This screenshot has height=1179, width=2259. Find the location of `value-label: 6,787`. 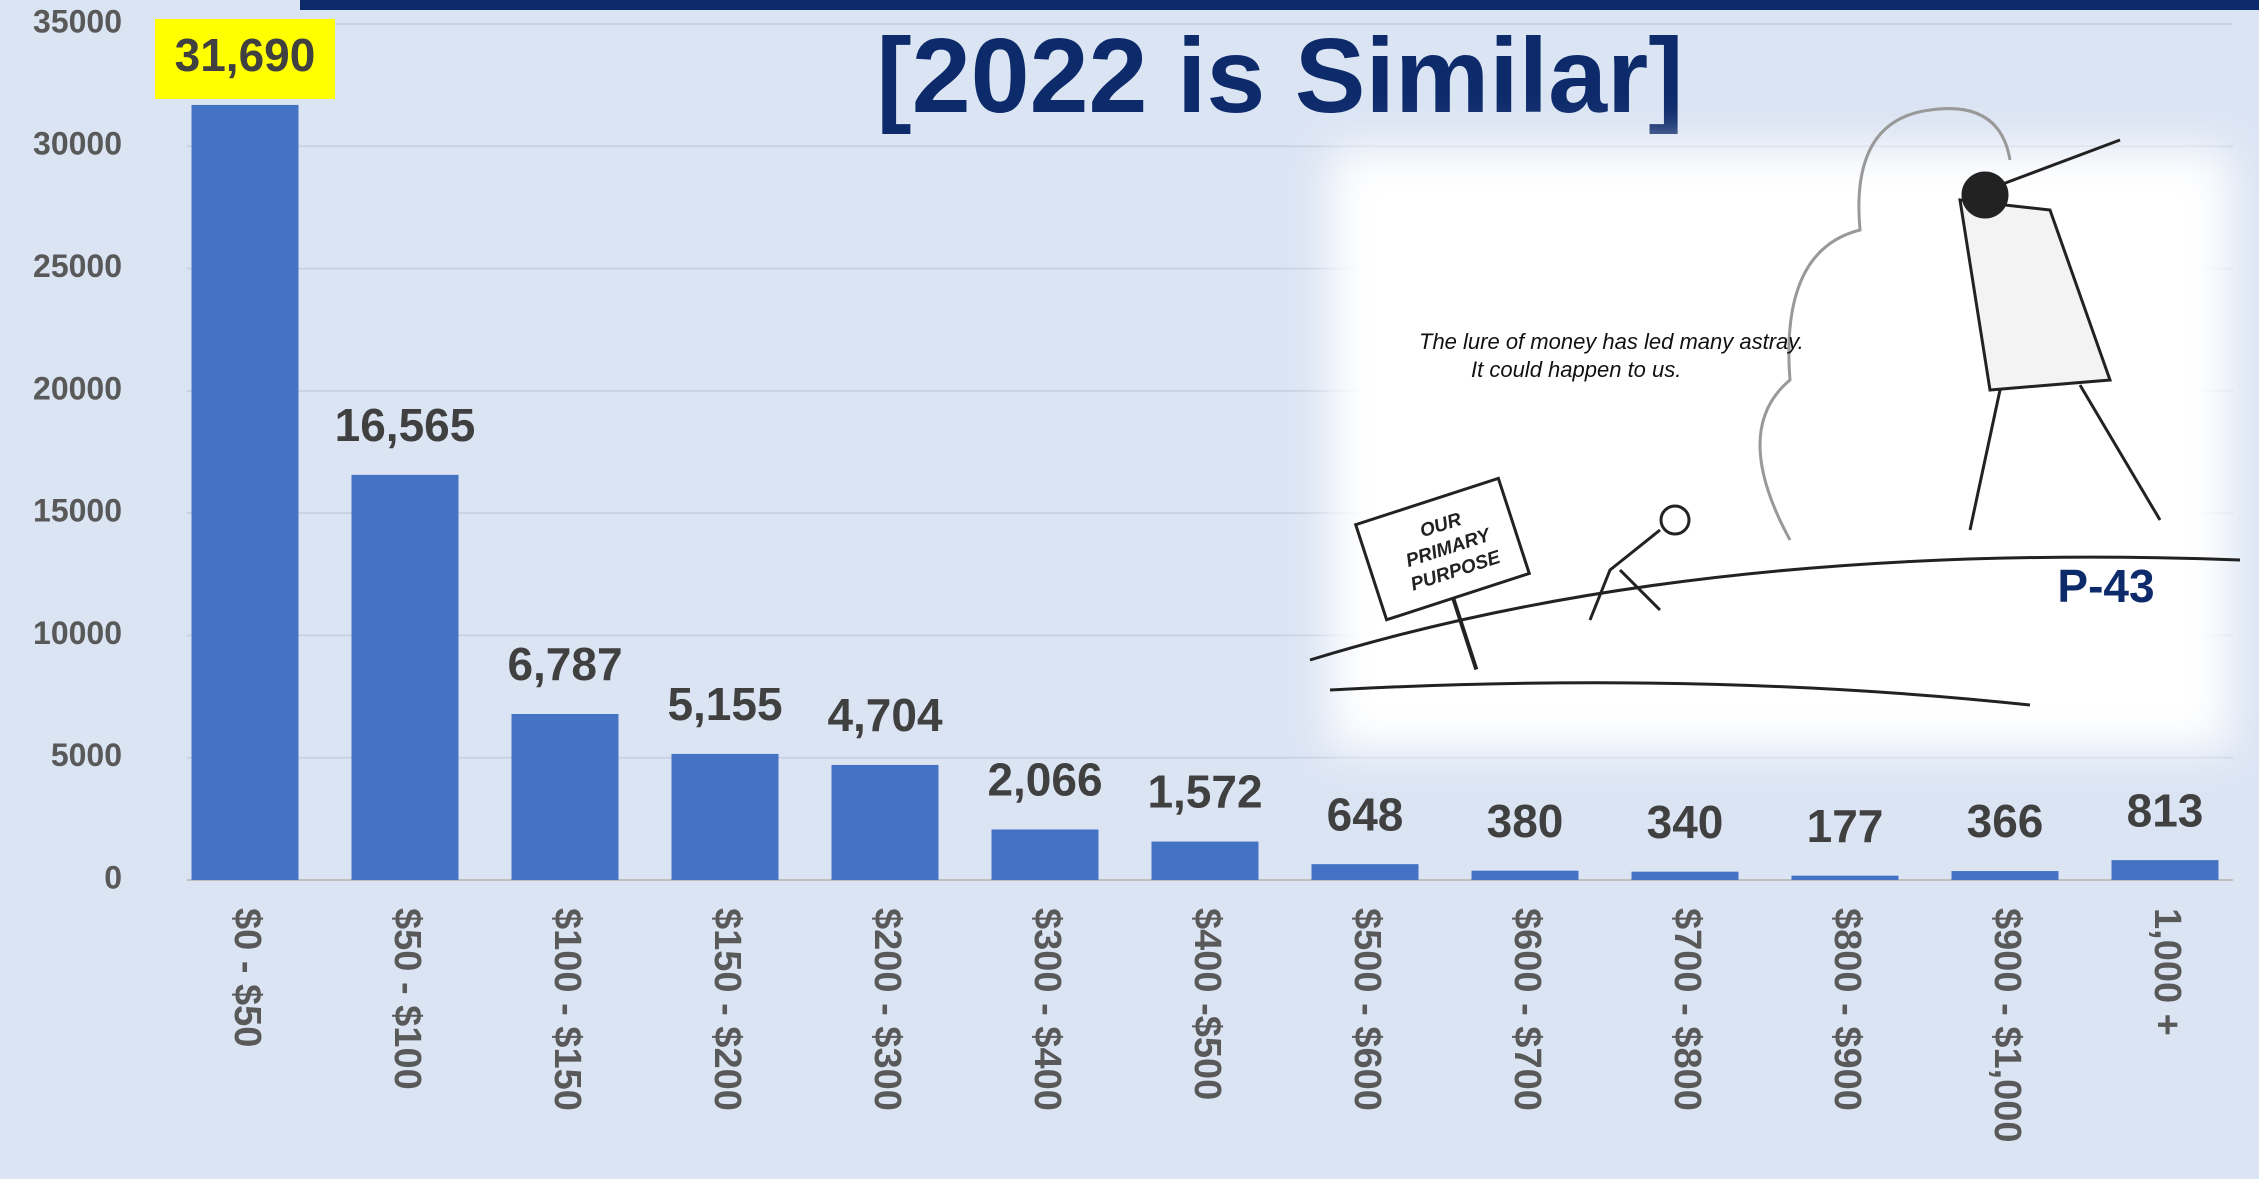

value-label: 6,787 is located at coordinates (564, 664).